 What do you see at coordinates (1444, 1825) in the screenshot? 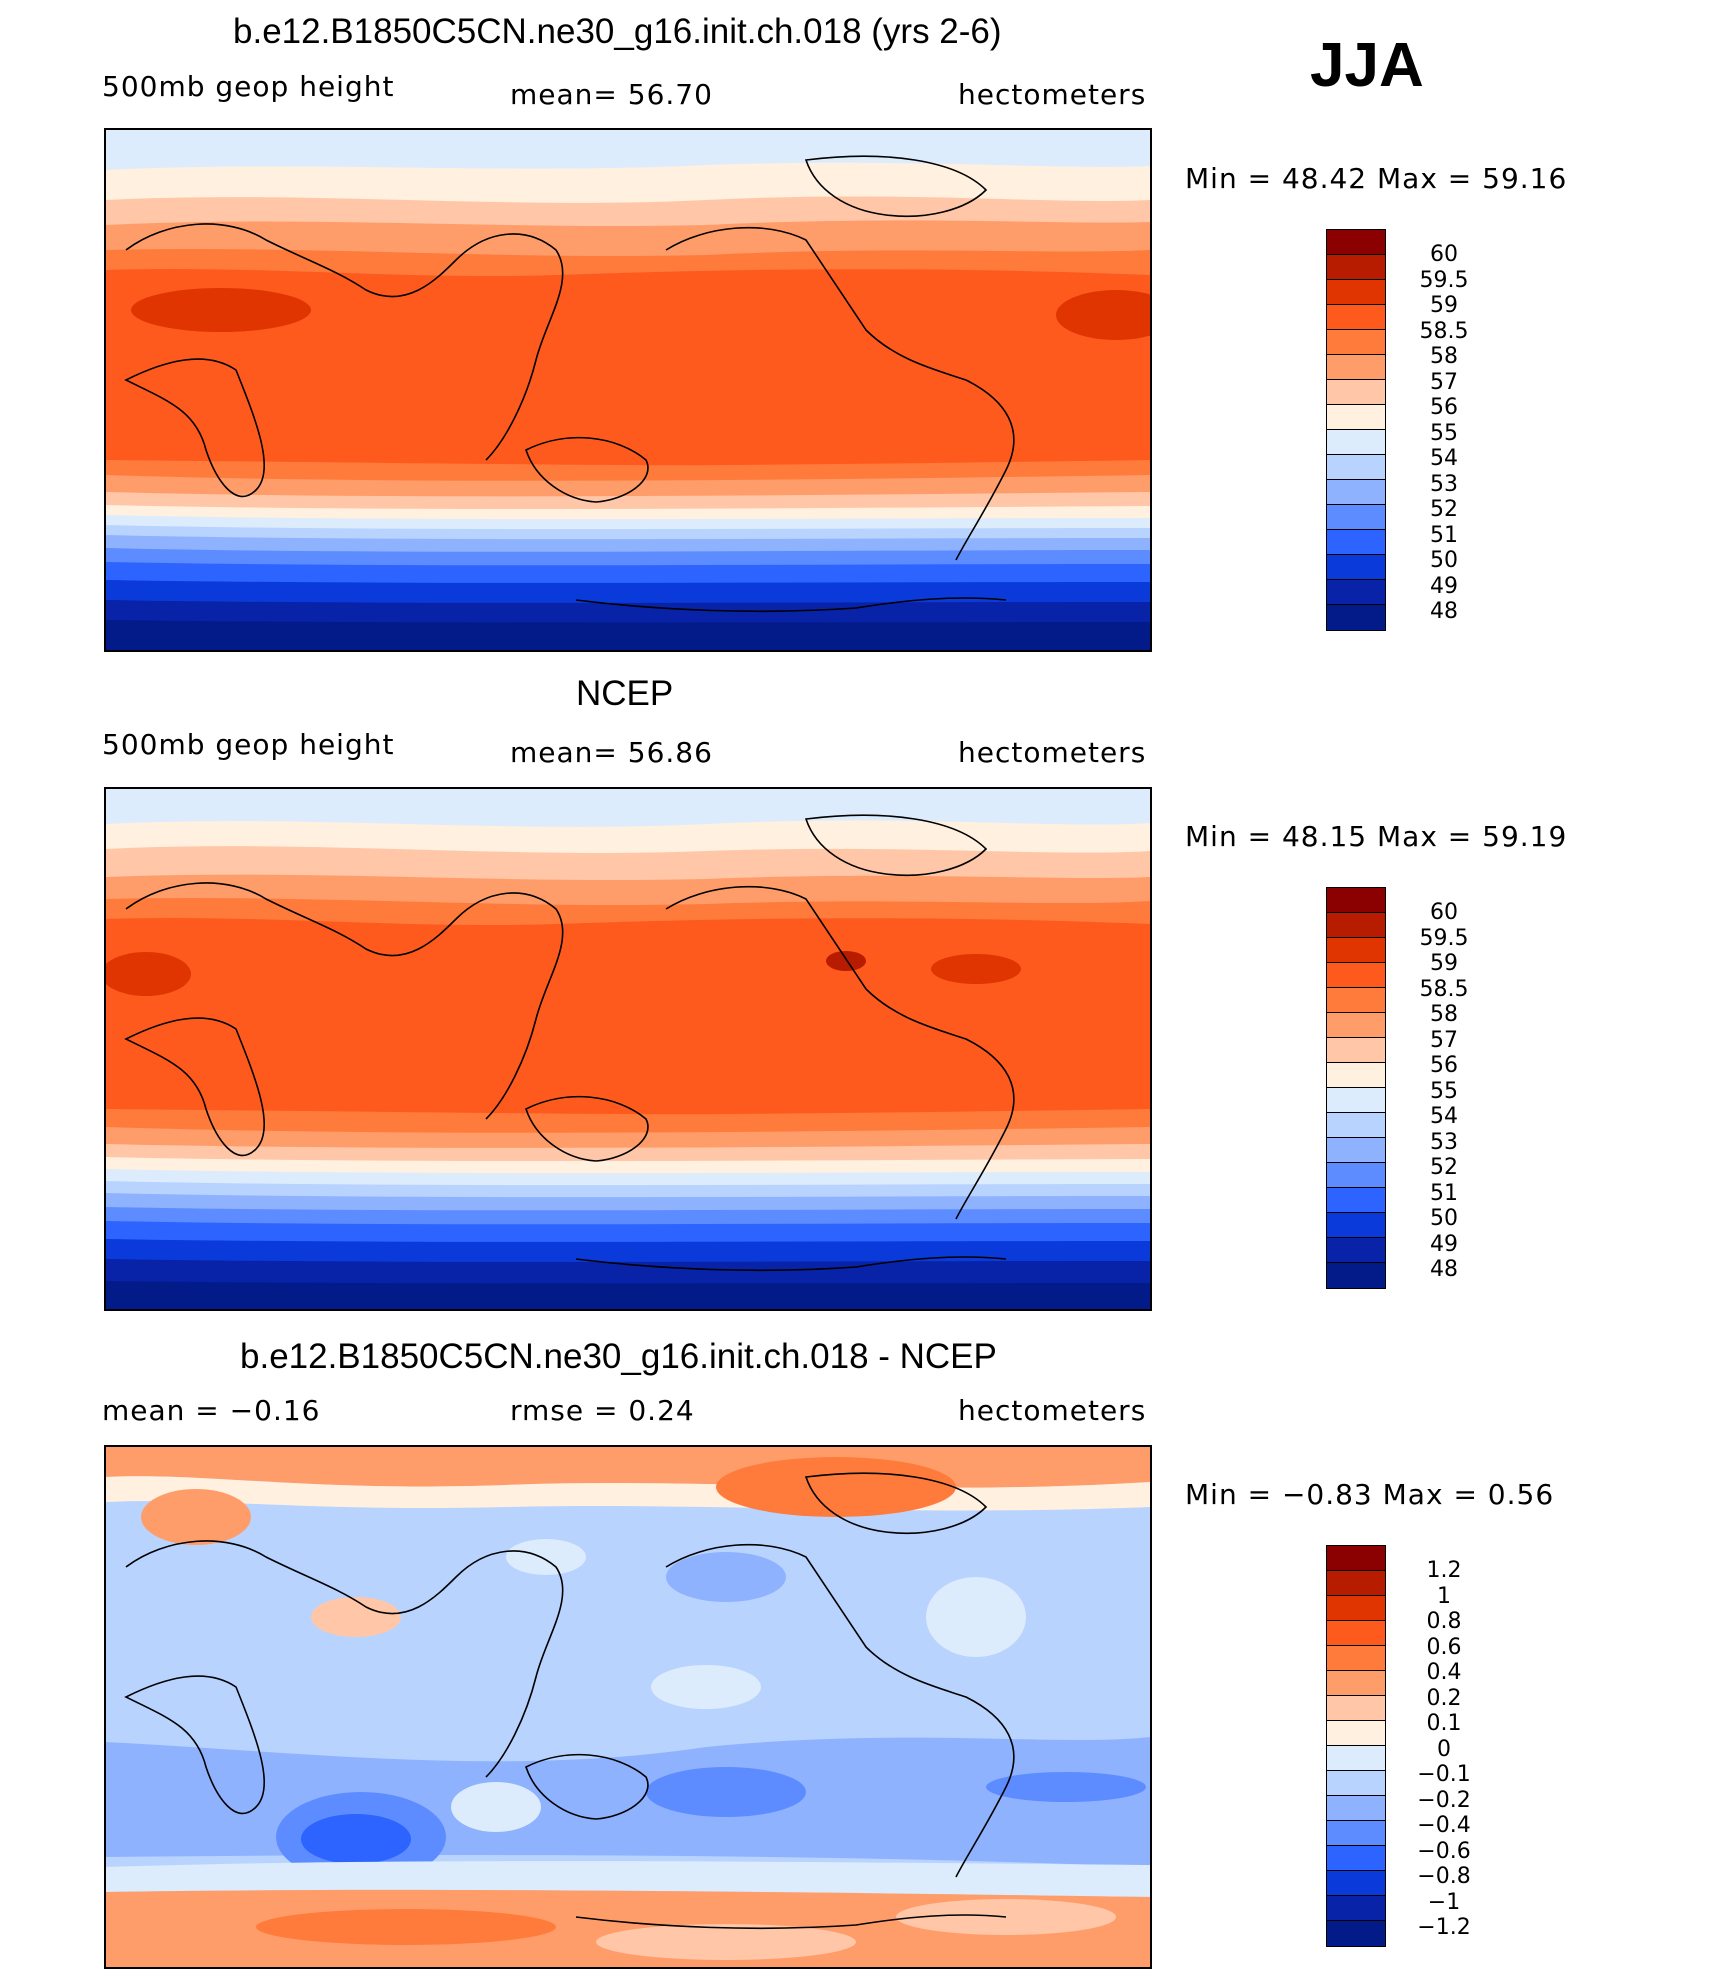
I see `colorbar-label: −0.4` at bounding box center [1444, 1825].